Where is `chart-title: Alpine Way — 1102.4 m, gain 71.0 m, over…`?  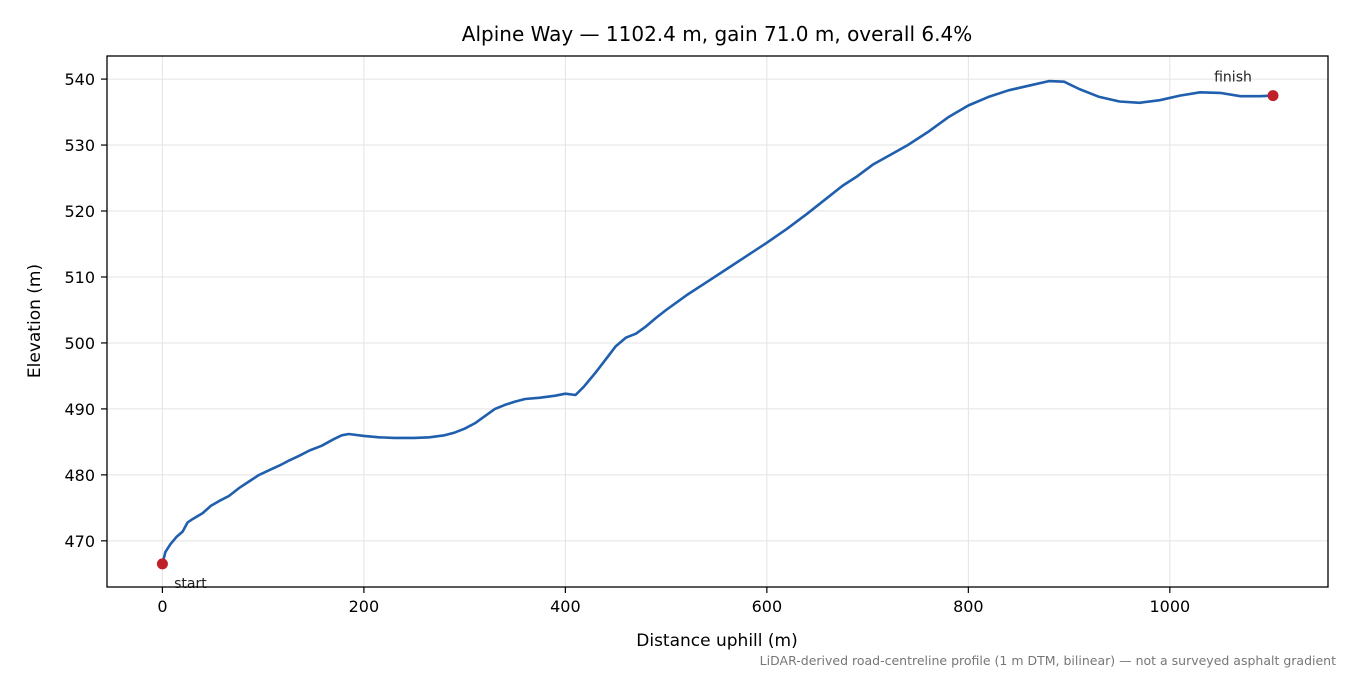 chart-title: Alpine Way — 1102.4 m, gain 71.0 m, over… is located at coordinates (717, 34).